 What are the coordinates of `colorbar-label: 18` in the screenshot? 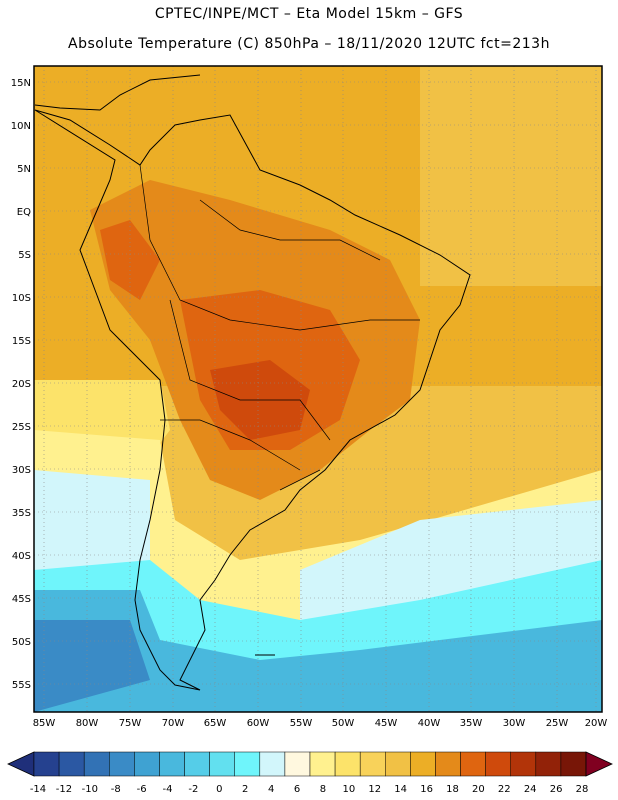 It's located at (452, 789).